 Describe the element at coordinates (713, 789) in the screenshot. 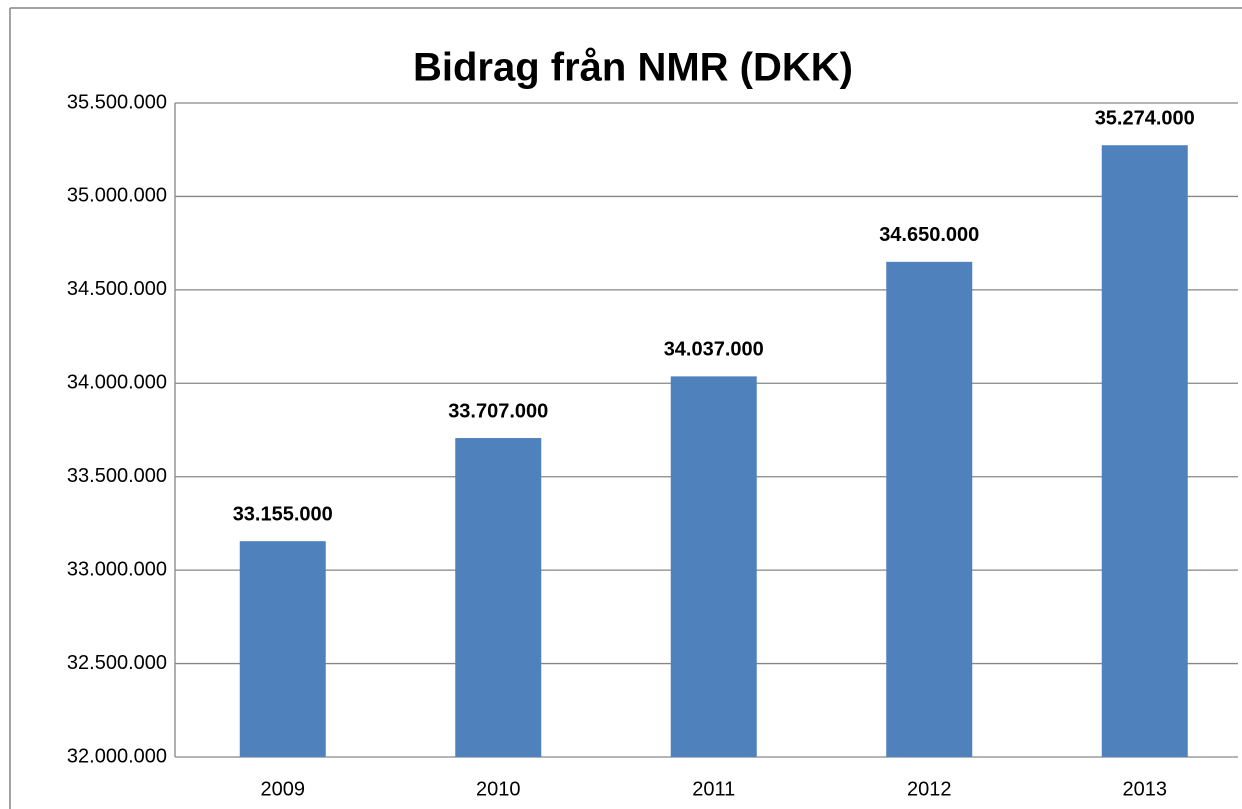

I see `x-tick-label: 2011` at that location.